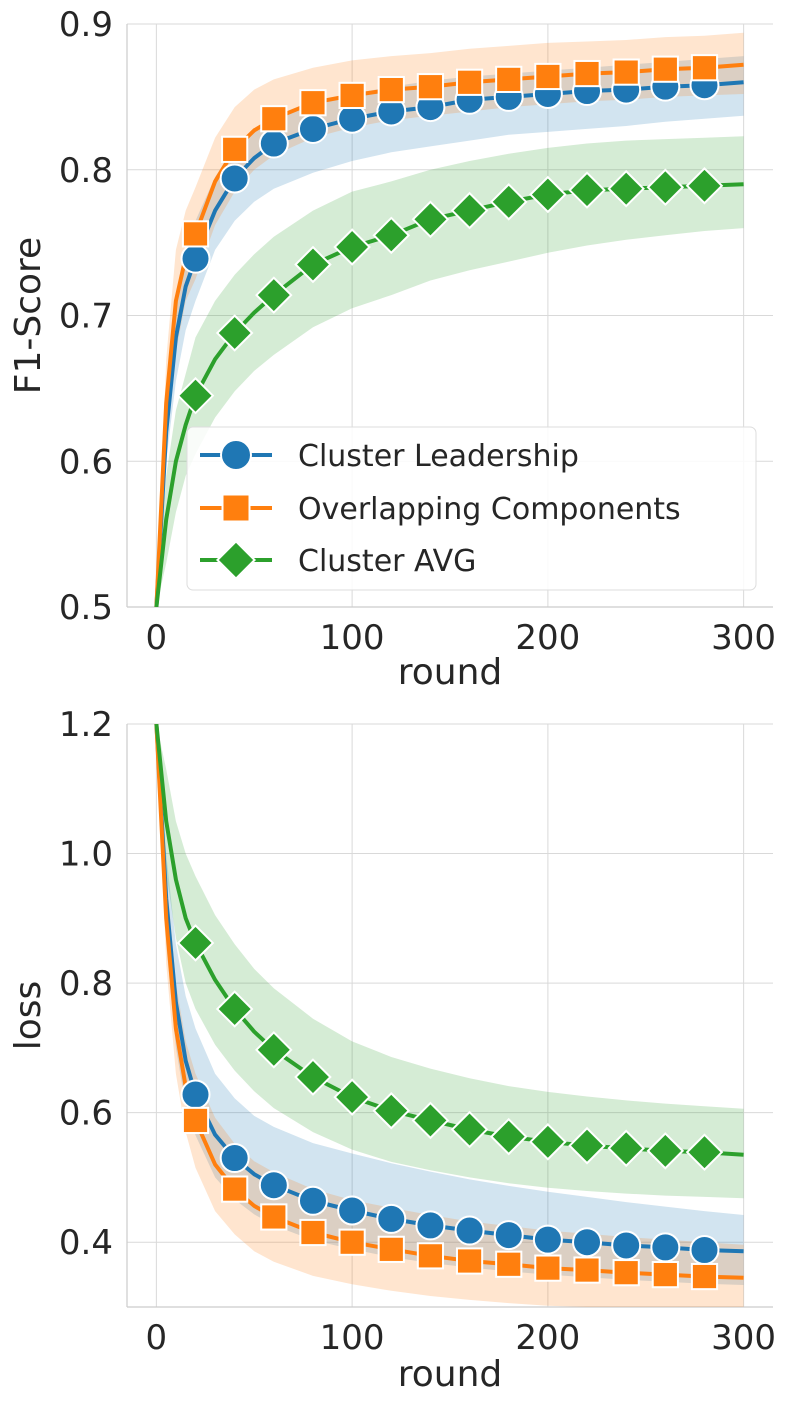  What do you see at coordinates (86, 855) in the screenshot?
I see `y-tick-label: 1.0` at bounding box center [86, 855].